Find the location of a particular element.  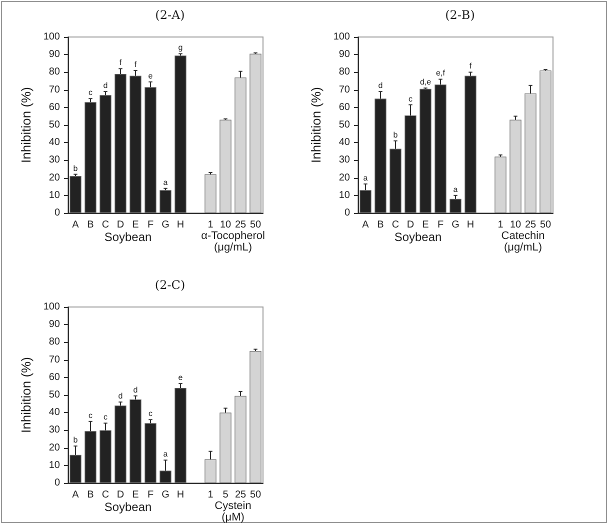

x-axis-title: Soybean is located at coordinates (418, 237).